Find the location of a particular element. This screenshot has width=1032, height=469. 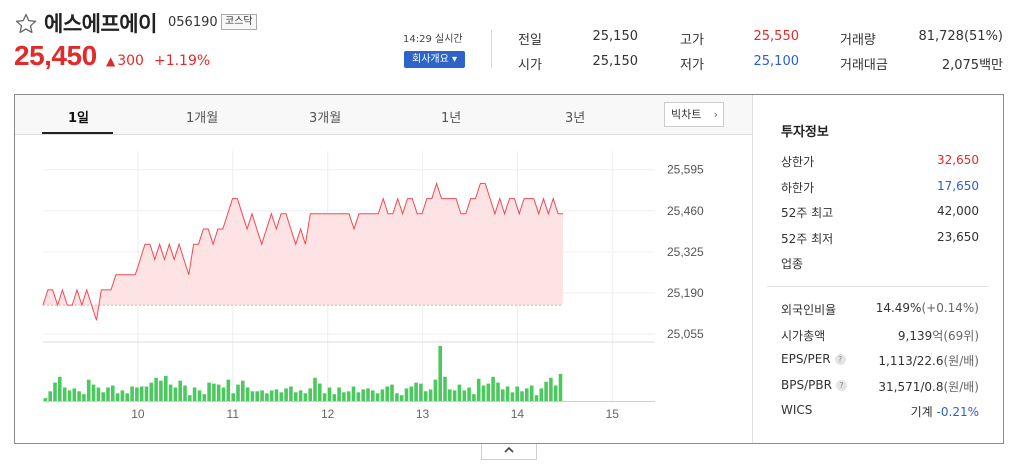

tab-3month: 3개월 is located at coordinates (325, 118).